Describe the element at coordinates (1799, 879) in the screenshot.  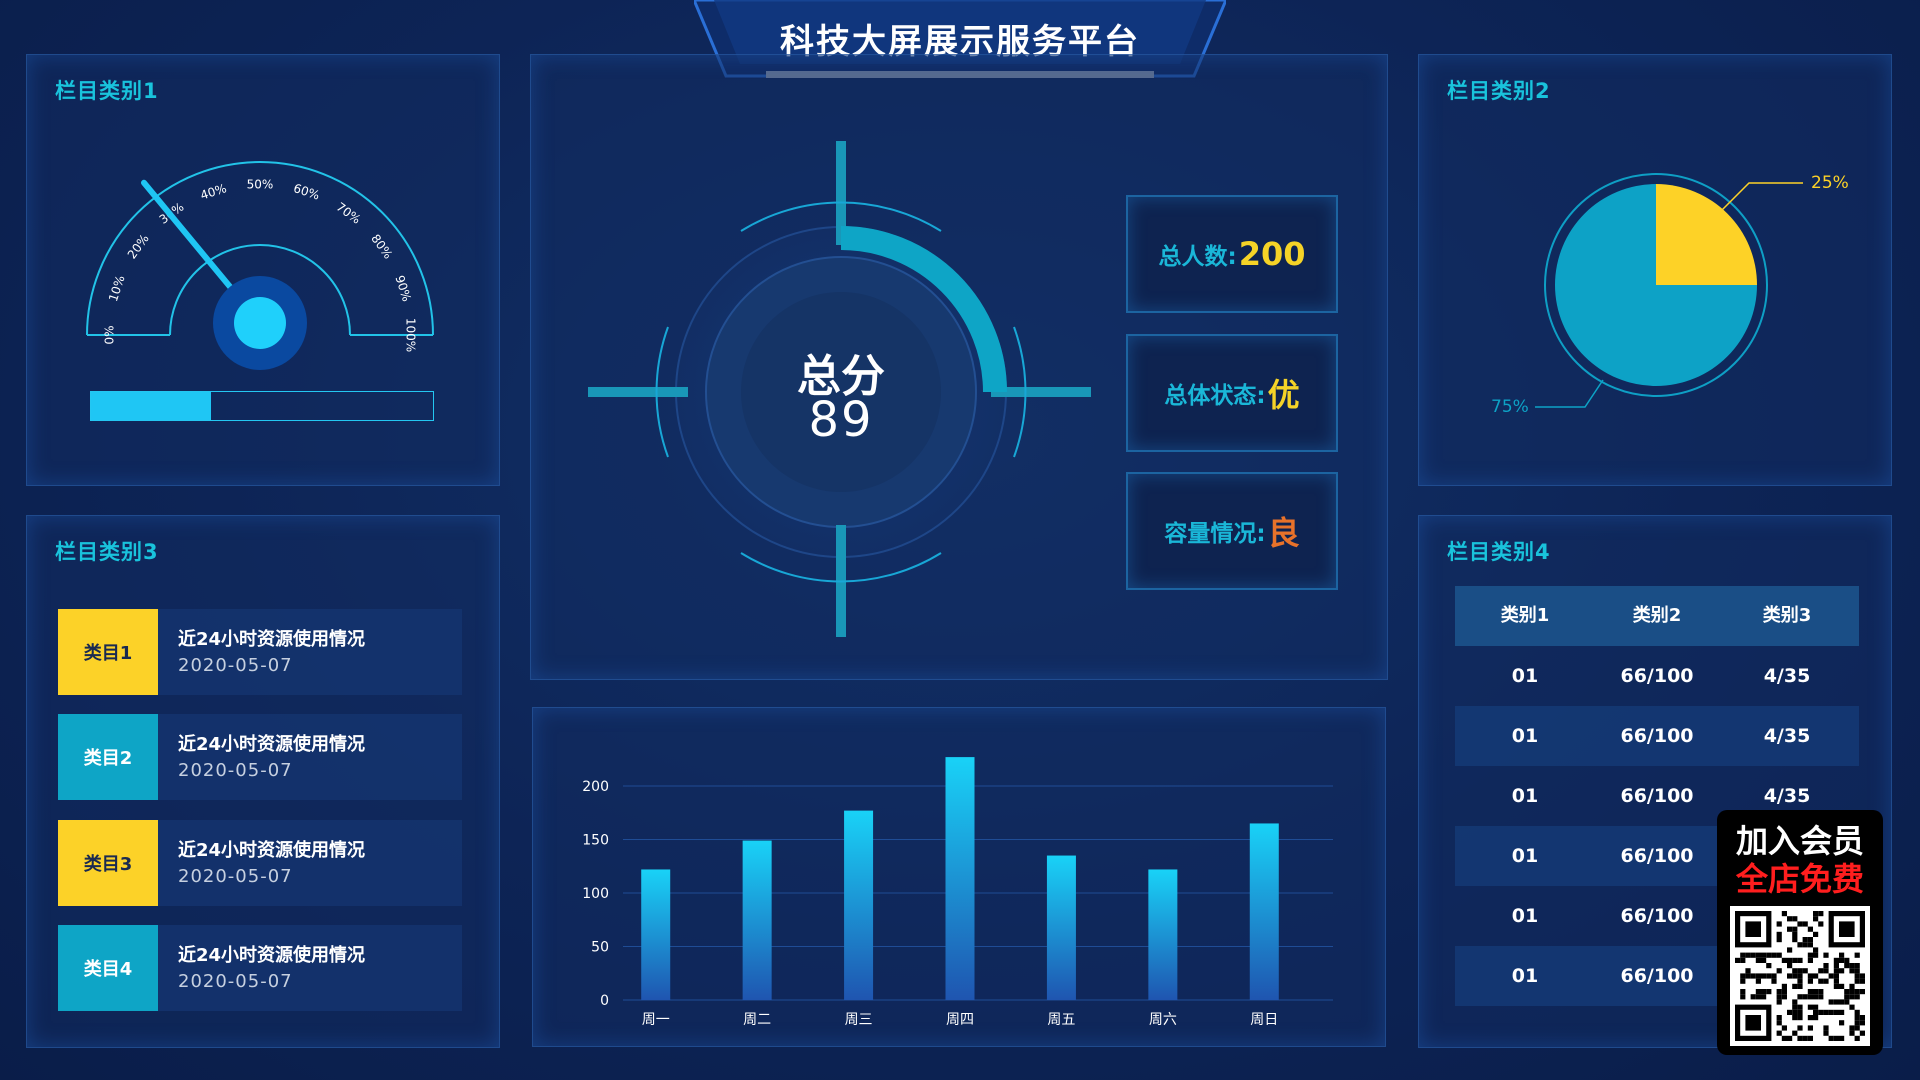
I see `promo-line2: 全店免费` at that location.